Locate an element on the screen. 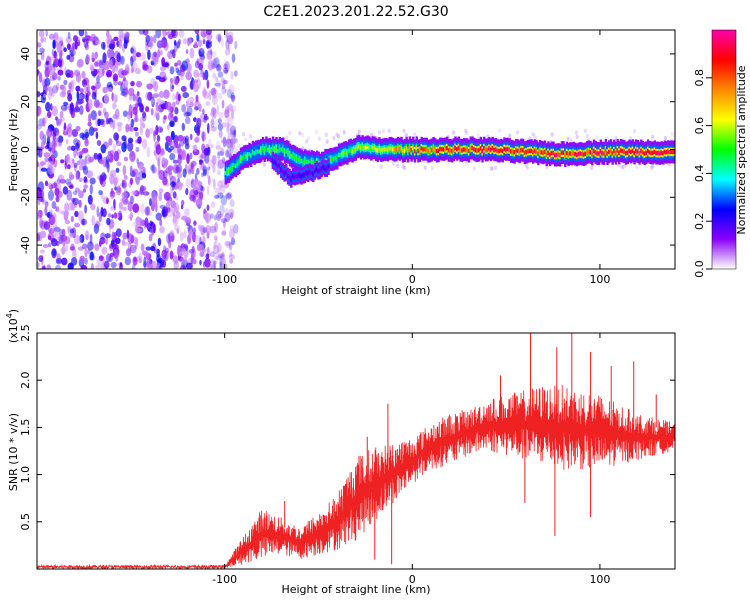 The image size is (750, 600). spectrogram-xlabel: Height of straight line (km) is located at coordinates (355, 290).